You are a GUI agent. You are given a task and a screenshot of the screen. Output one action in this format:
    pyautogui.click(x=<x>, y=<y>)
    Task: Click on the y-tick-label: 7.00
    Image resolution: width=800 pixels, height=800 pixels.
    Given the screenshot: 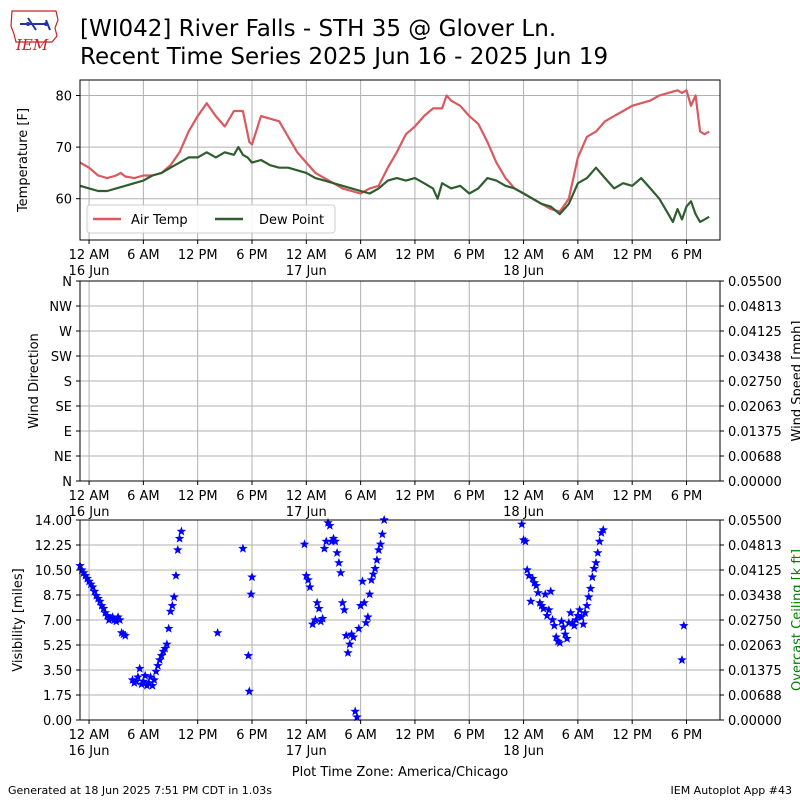 What is the action you would take?
    pyautogui.click(x=57, y=621)
    